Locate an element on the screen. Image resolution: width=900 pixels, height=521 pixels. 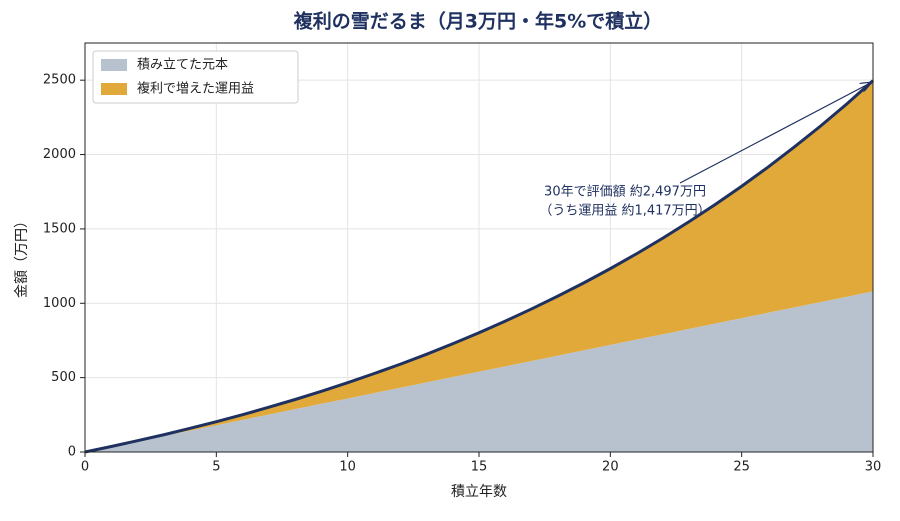
x-tick-label: 30 is located at coordinates (873, 467).